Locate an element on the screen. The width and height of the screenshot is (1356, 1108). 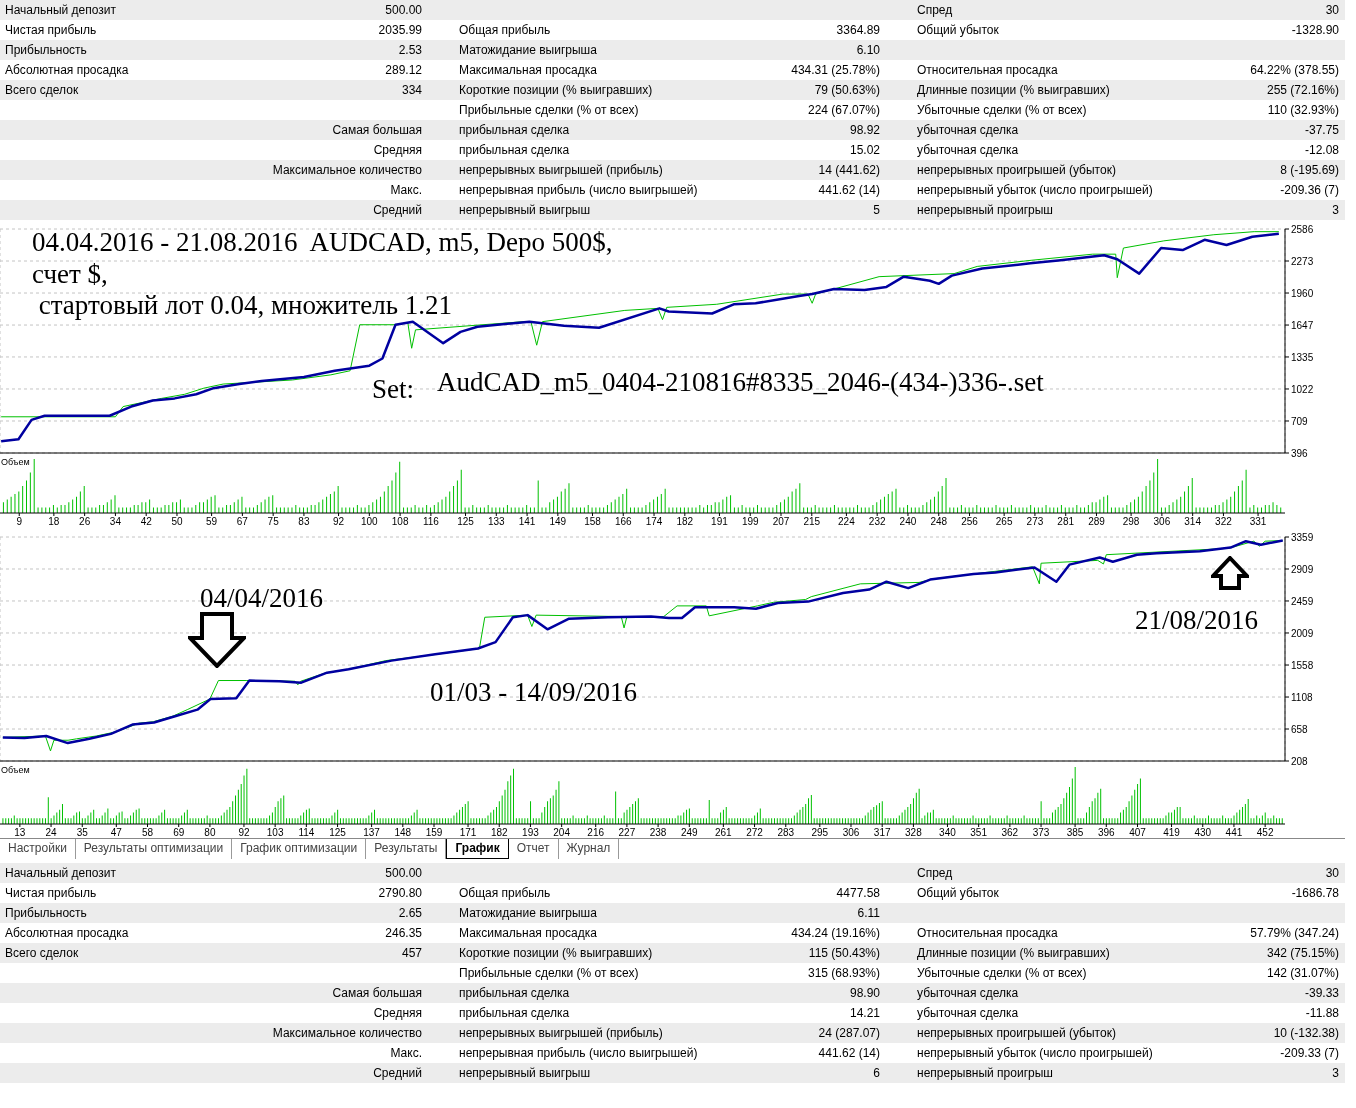
text: -209.36 (7) is located at coordinates (1309, 190).